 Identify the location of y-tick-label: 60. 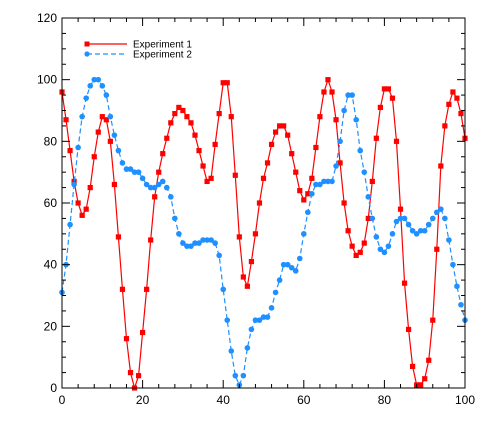
(51, 203).